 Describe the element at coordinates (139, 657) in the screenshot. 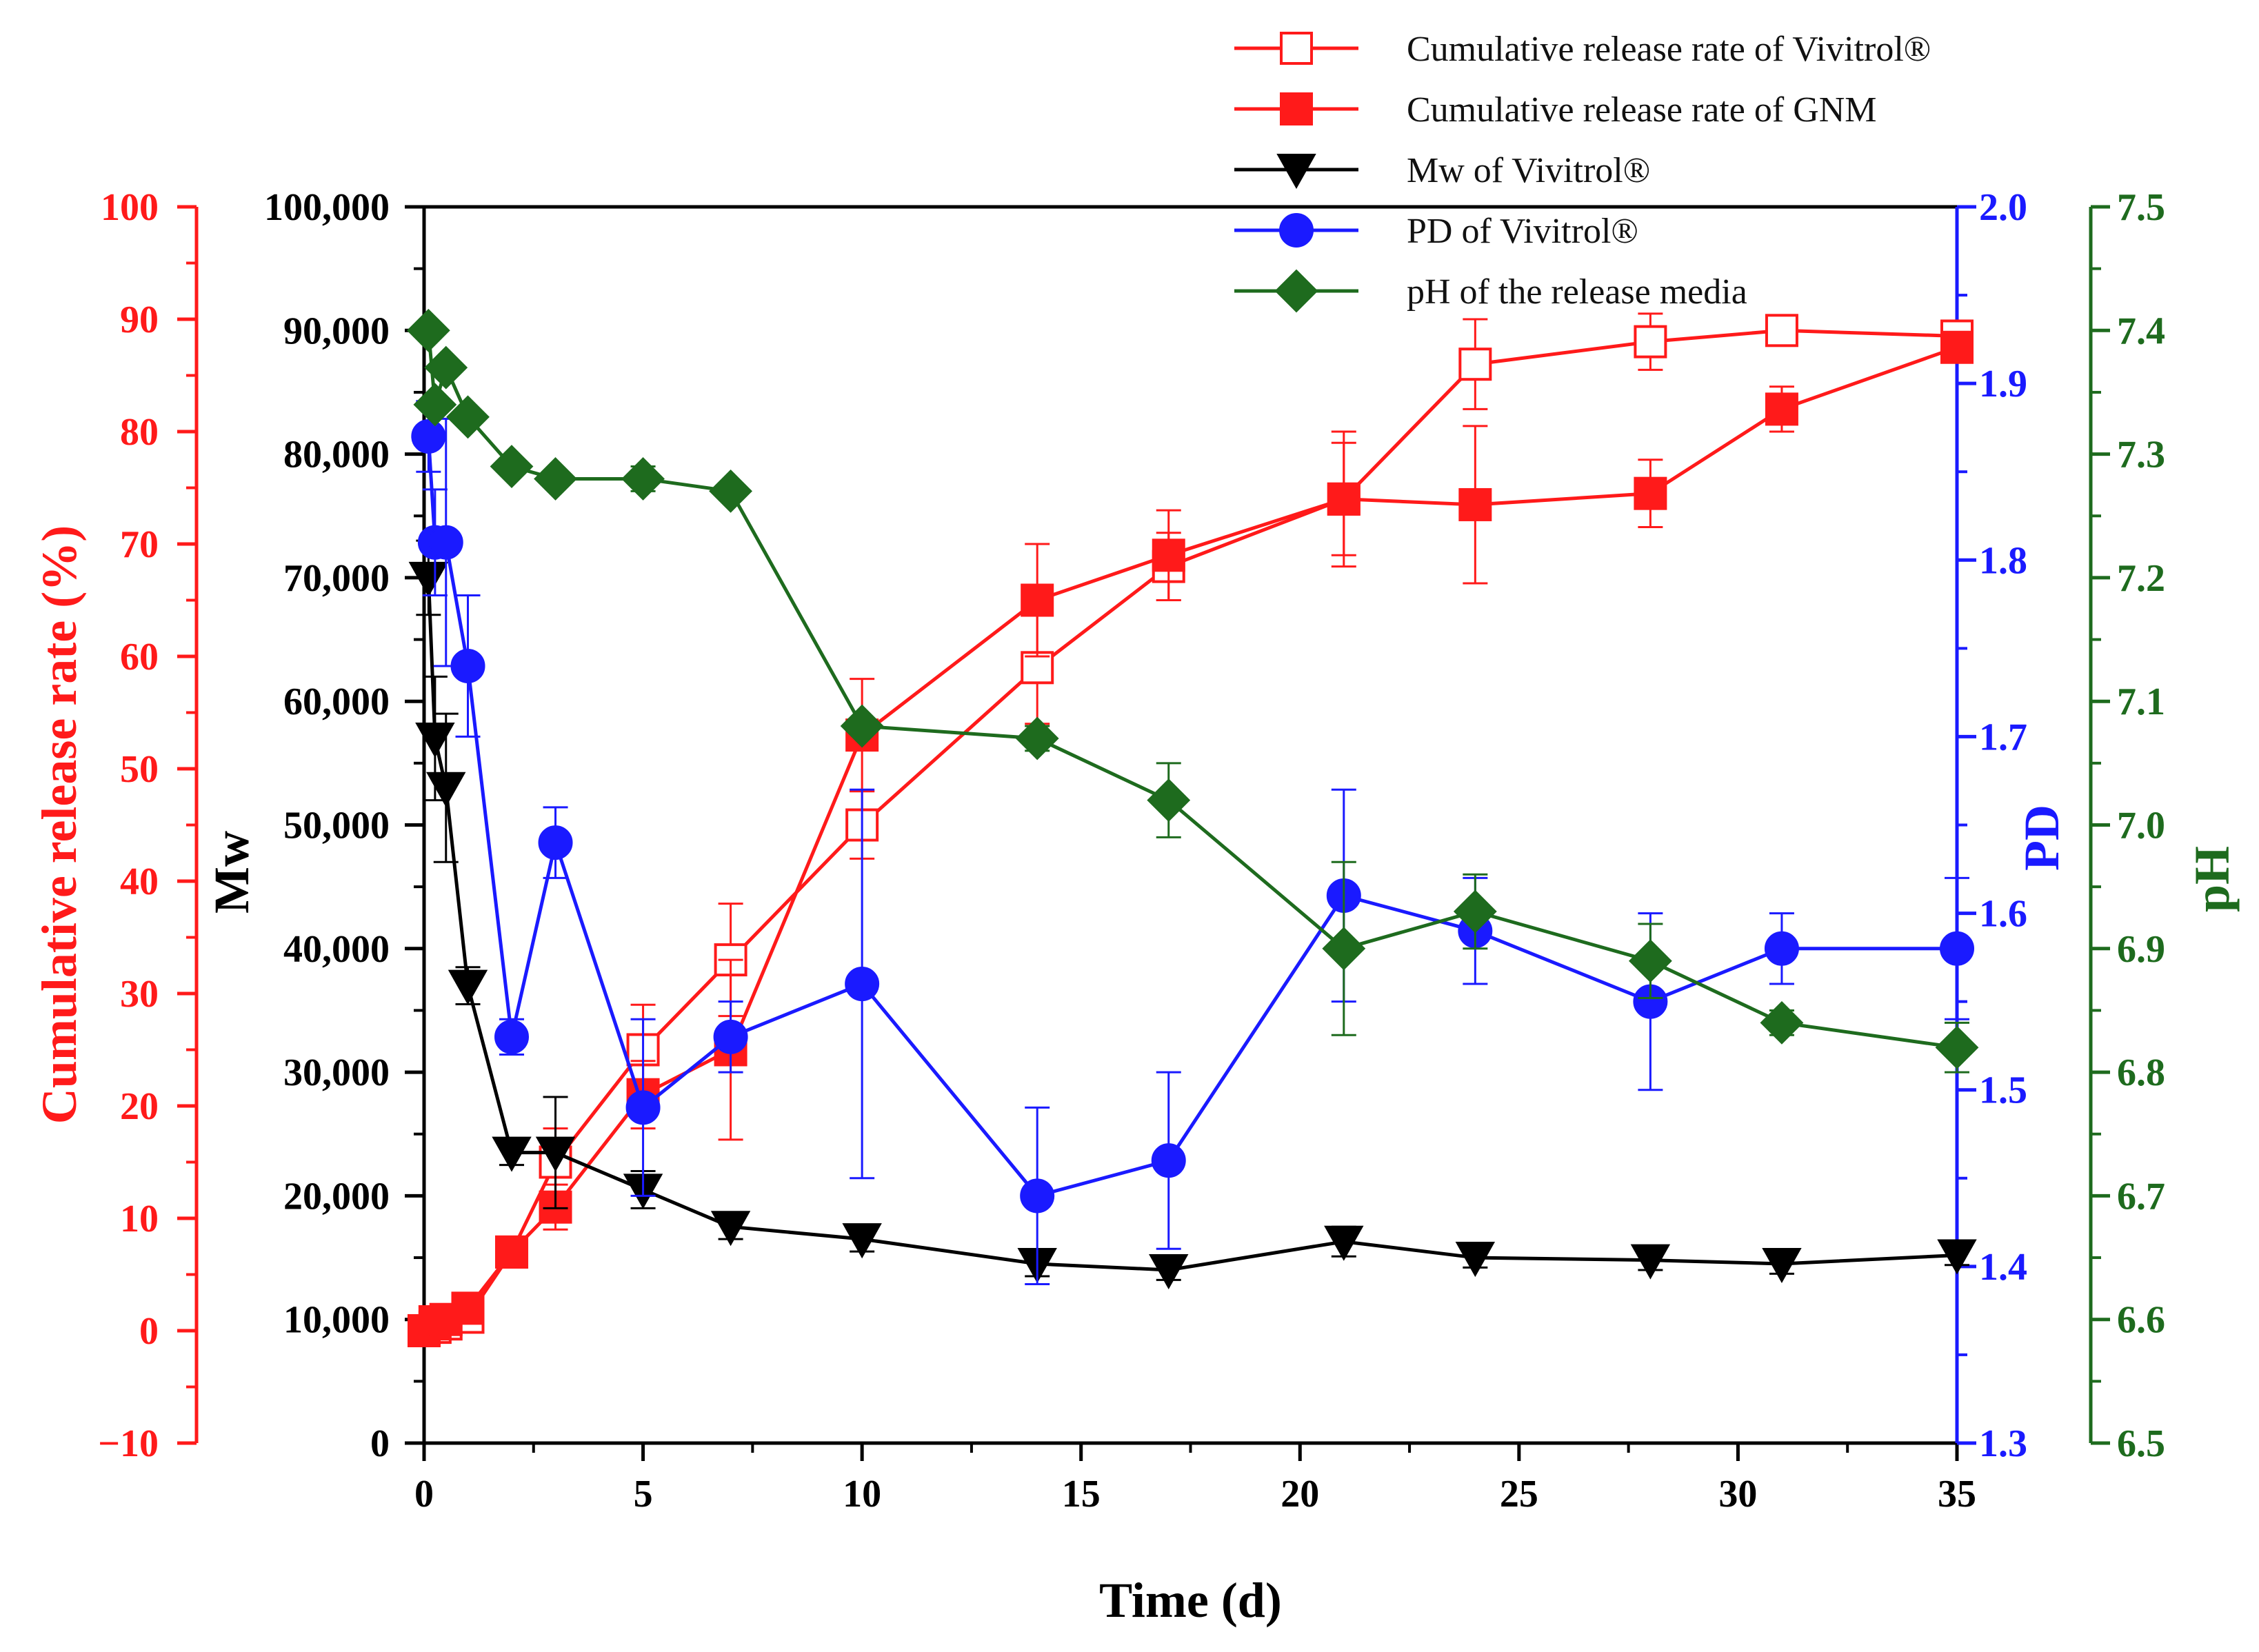

I see `release-tick-label: 60` at that location.